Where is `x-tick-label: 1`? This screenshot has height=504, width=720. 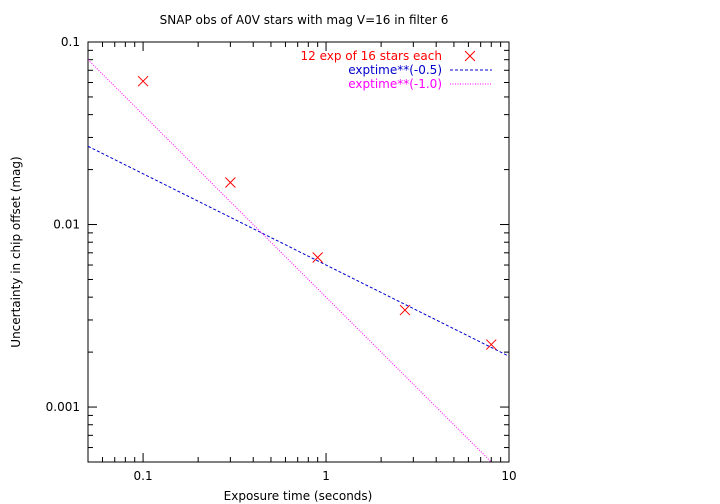 x-tick-label: 1 is located at coordinates (326, 476).